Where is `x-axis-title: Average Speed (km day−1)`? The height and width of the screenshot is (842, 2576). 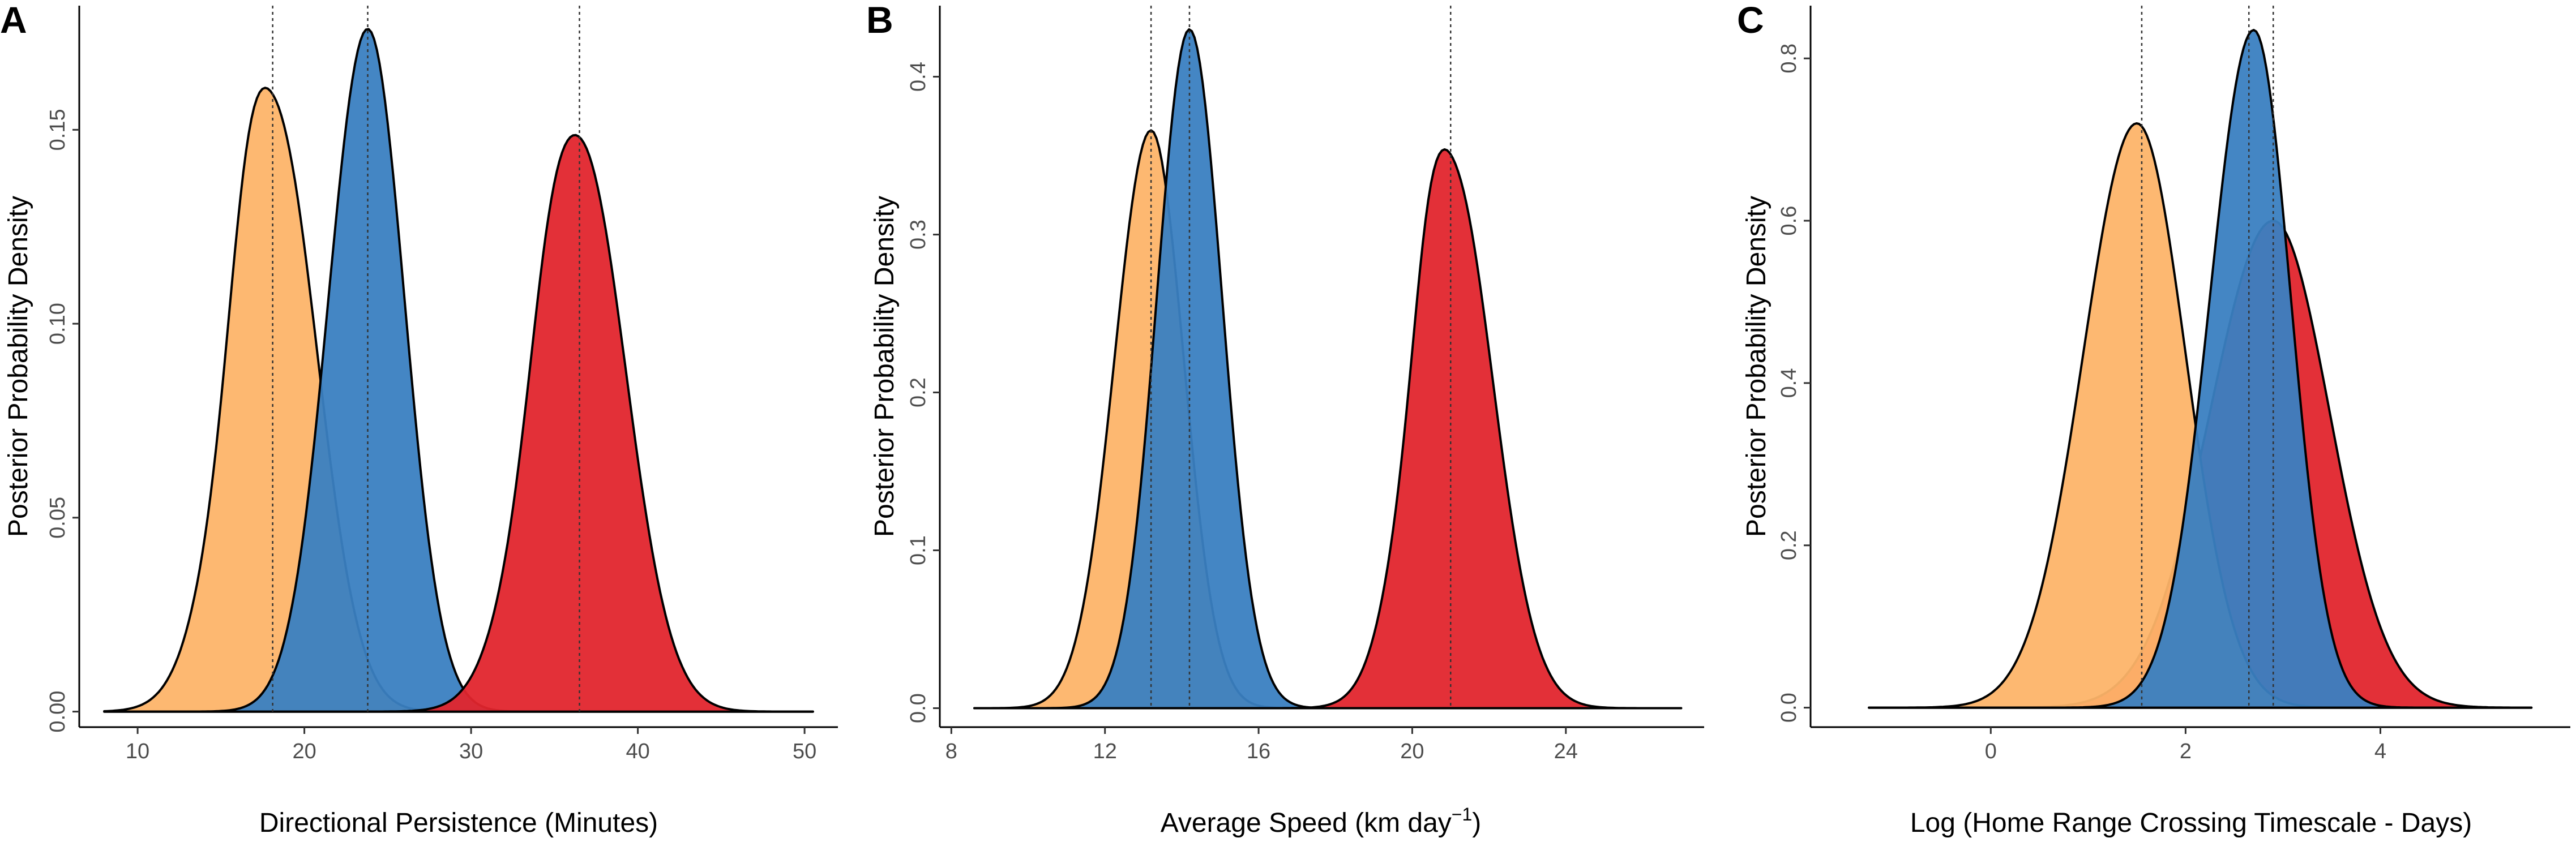
x-axis-title: Average Speed (km day−1) is located at coordinates (1321, 821).